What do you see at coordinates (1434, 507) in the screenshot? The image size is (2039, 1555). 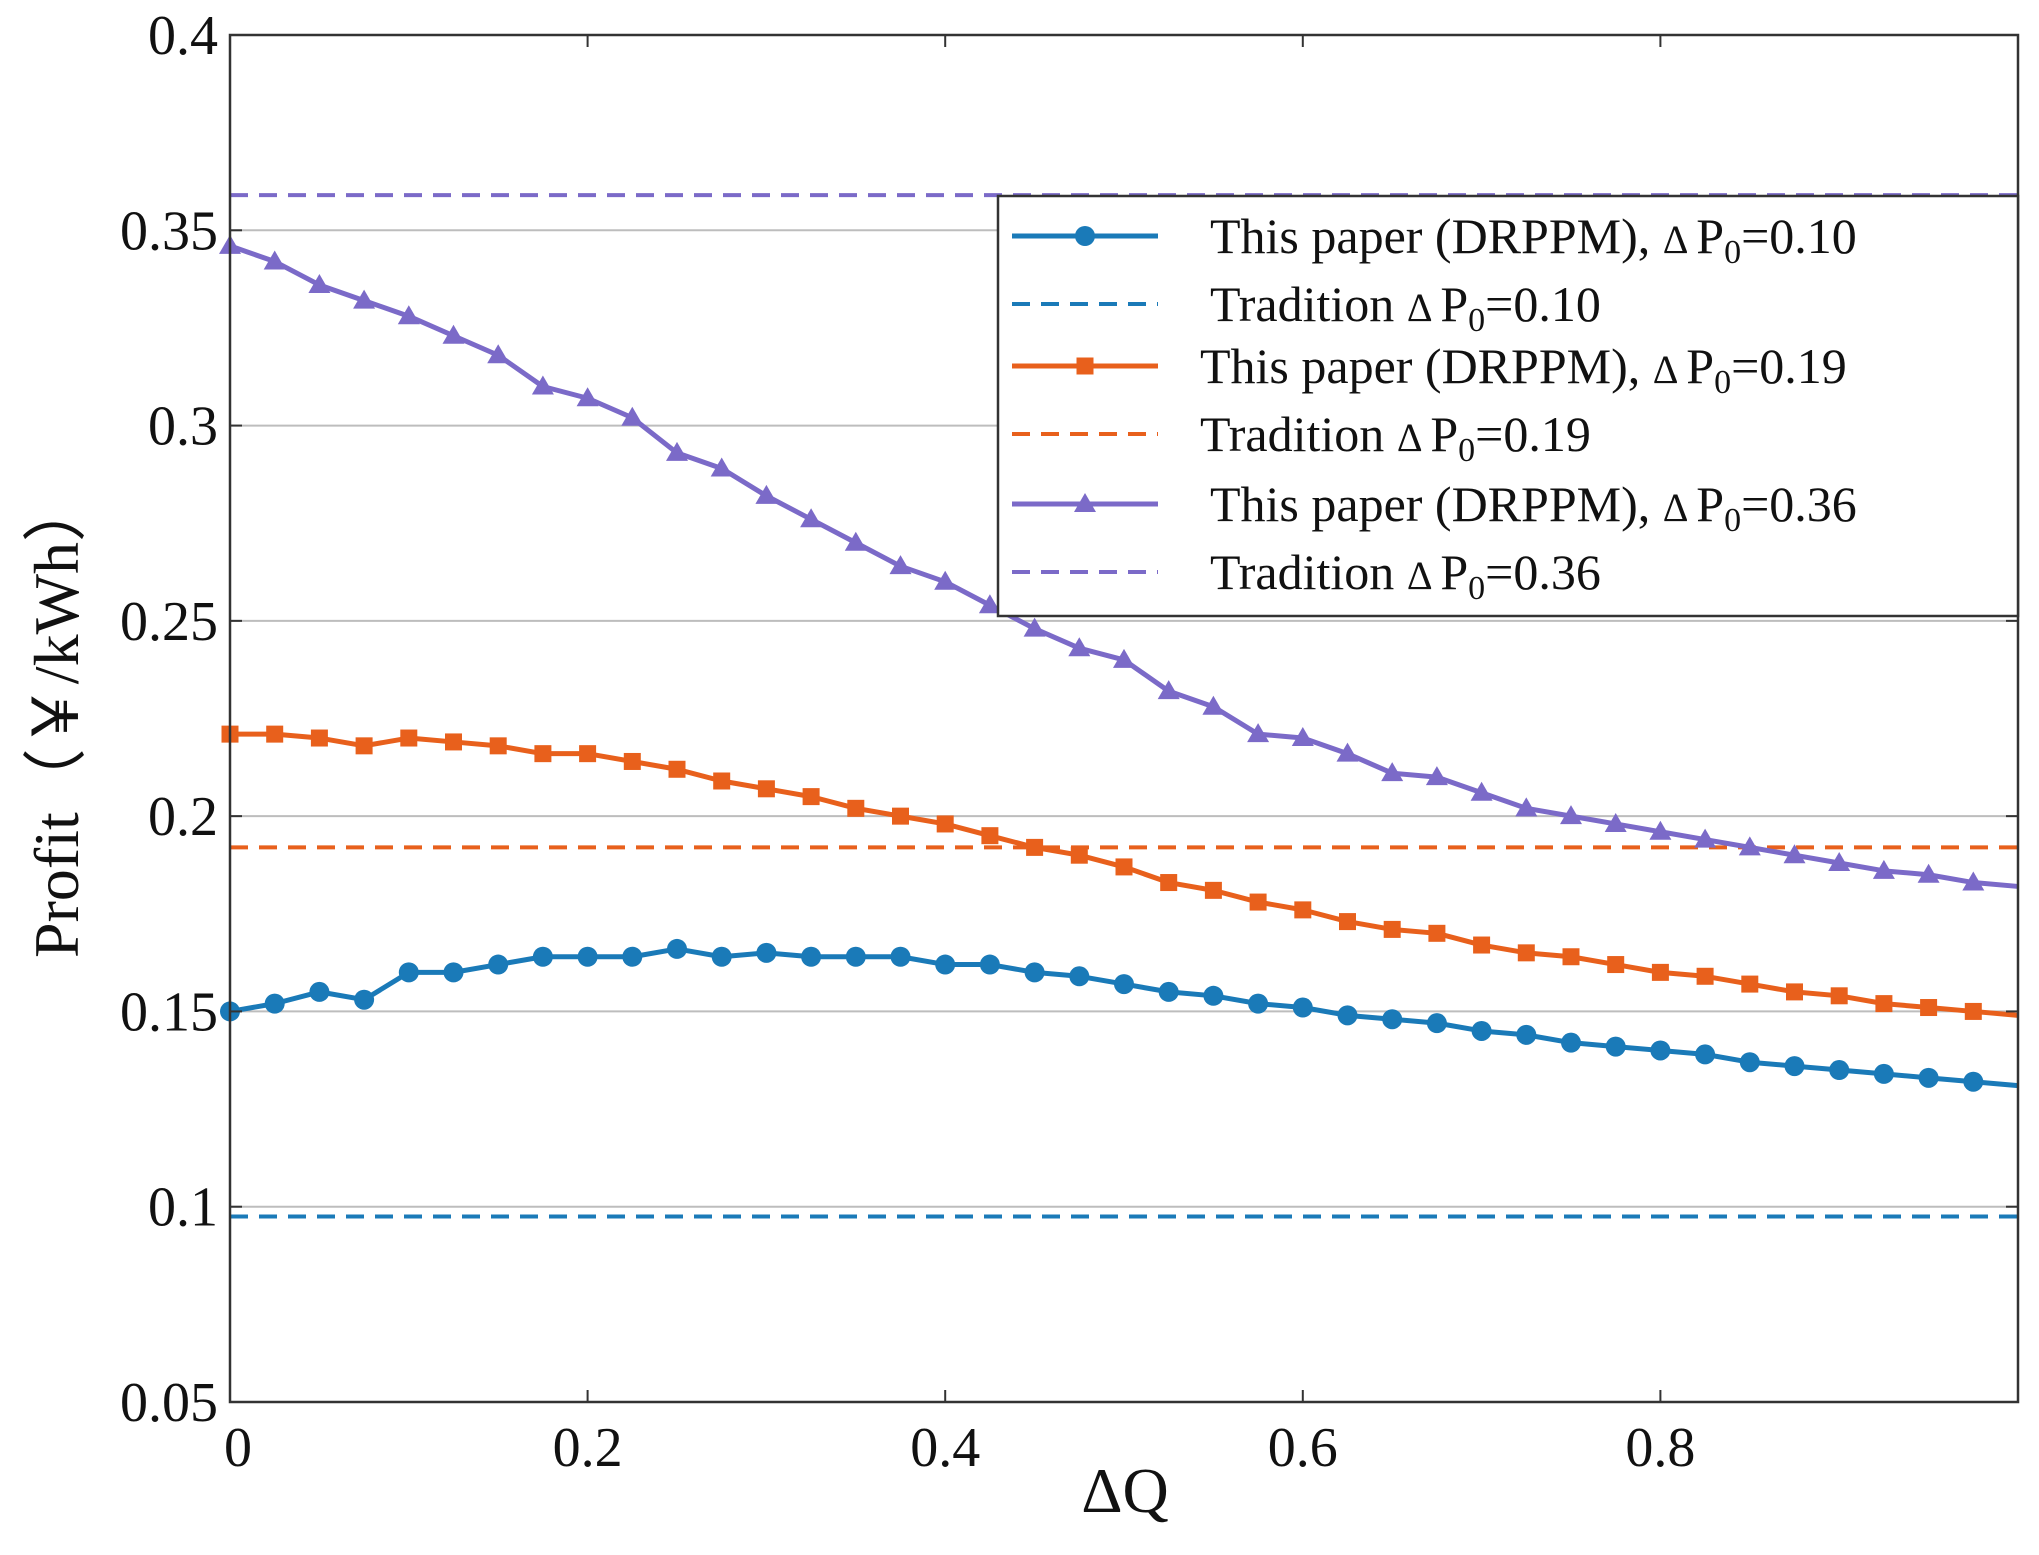 I see `legend-item: This paper (DRPPM), Δ P0=0.36` at bounding box center [1434, 507].